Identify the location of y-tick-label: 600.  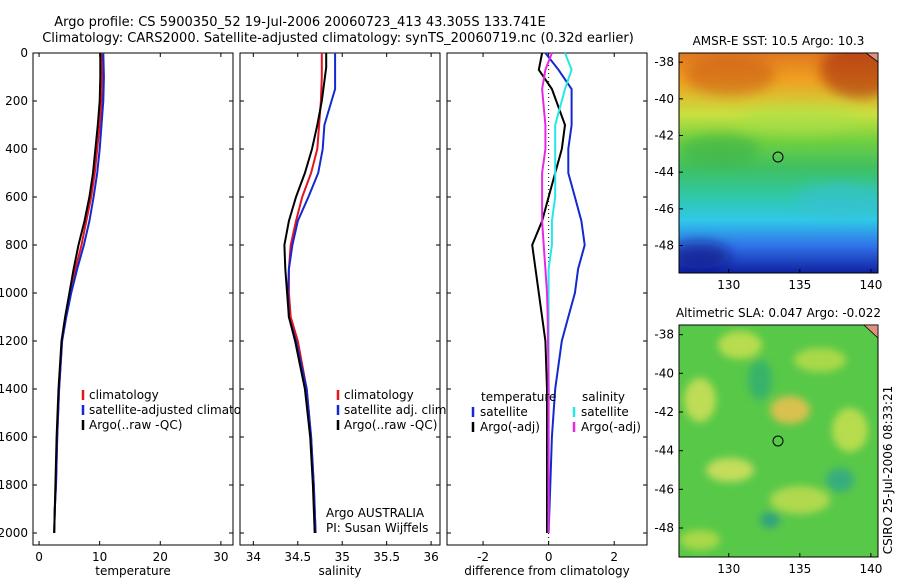
(16, 197).